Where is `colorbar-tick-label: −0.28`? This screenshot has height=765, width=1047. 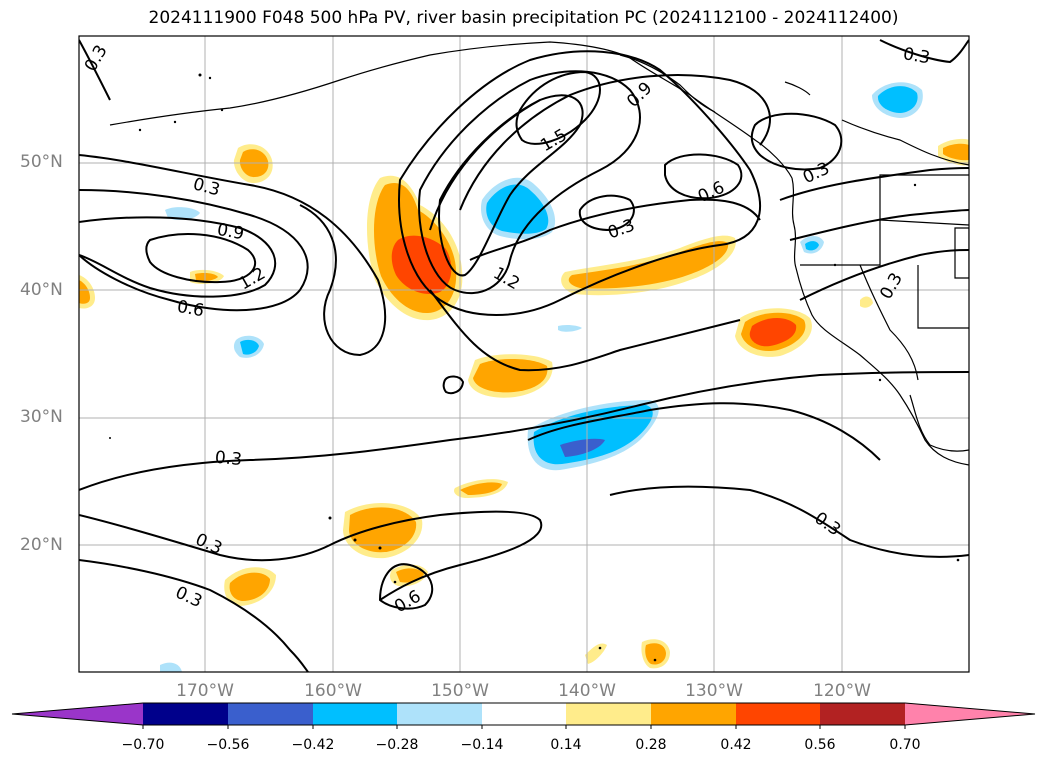 colorbar-tick-label: −0.28 is located at coordinates (397, 745).